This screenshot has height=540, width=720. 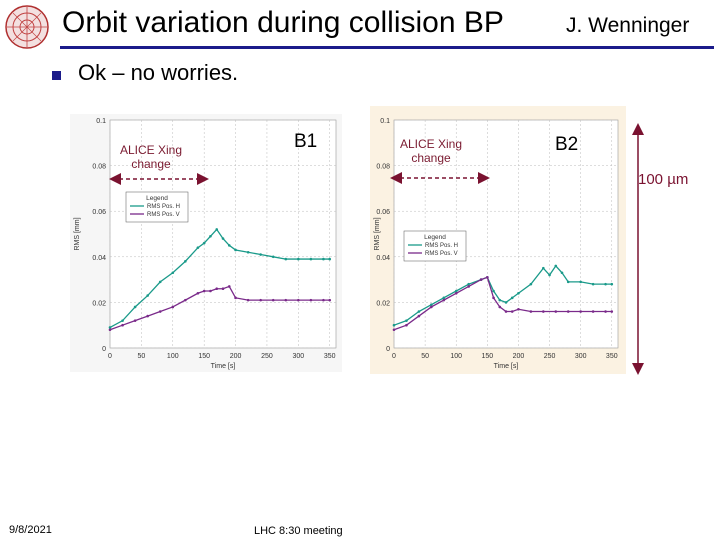 What do you see at coordinates (628, 25) in the screenshot?
I see `author-name: J. Wenninger` at bounding box center [628, 25].